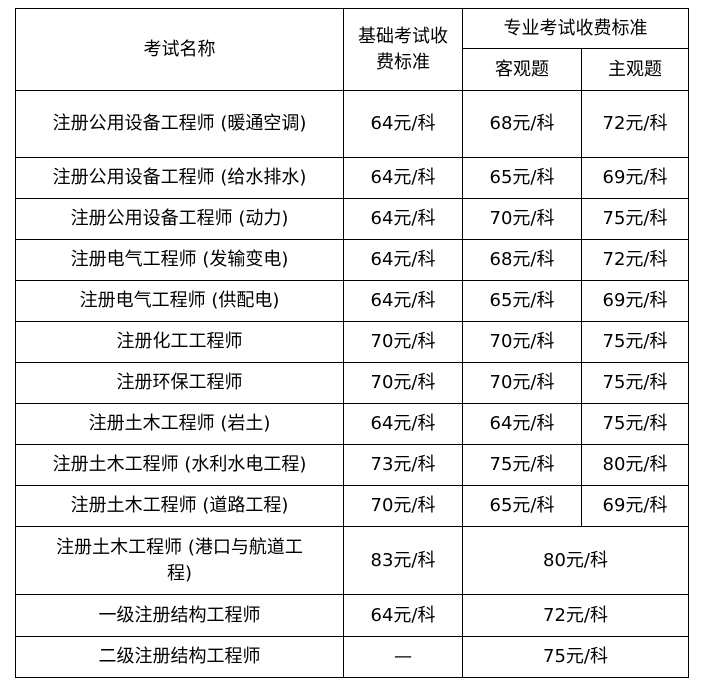  I want to click on exam-name-cell: 注册土木工程师 (水利水电工程), so click(179, 465).